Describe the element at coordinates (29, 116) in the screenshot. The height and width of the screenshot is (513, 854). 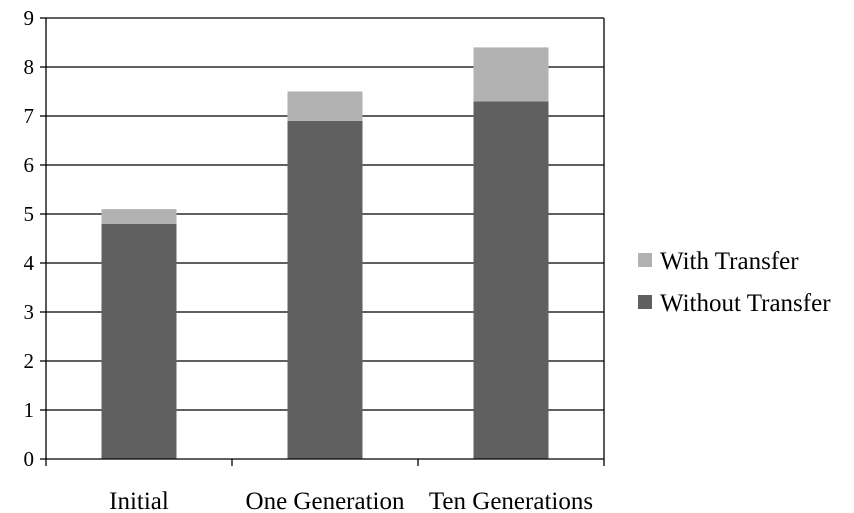
I see `y-tick-label: 7` at that location.